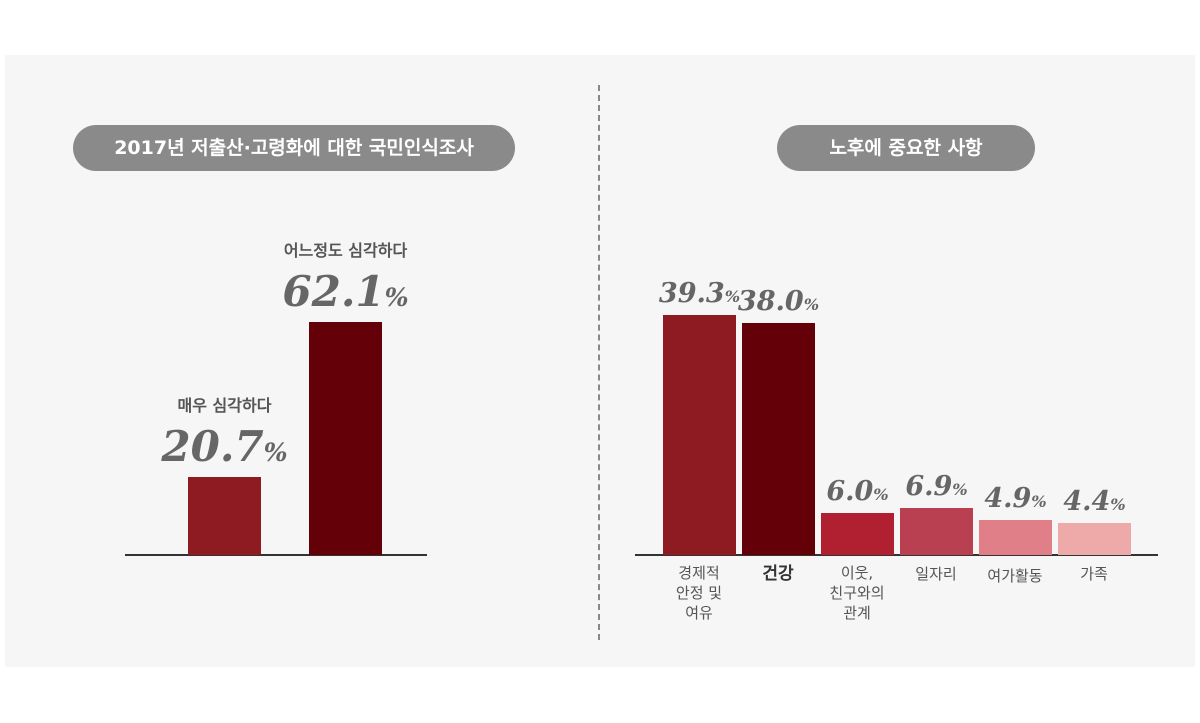  What do you see at coordinates (276, 555) in the screenshot?
I see `left-axis` at bounding box center [276, 555].